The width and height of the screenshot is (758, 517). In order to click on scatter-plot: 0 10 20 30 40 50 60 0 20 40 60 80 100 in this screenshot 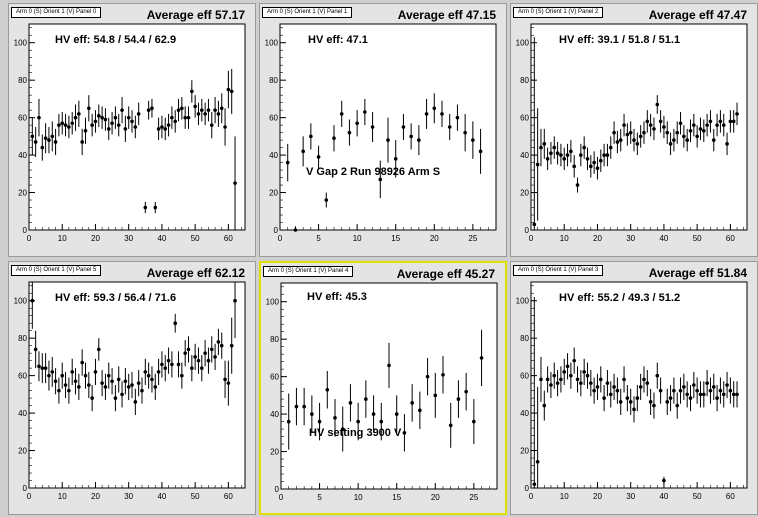, I will do `click(632, 391)`.